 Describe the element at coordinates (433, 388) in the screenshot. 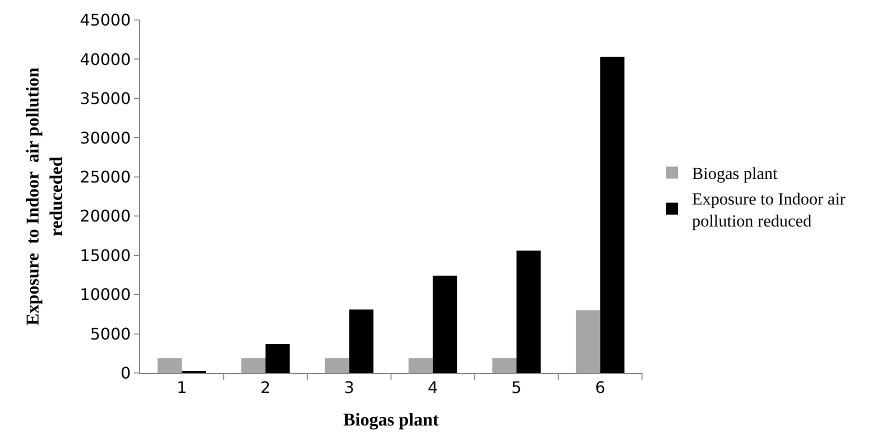

I see `x-tick-label: 4` at that location.